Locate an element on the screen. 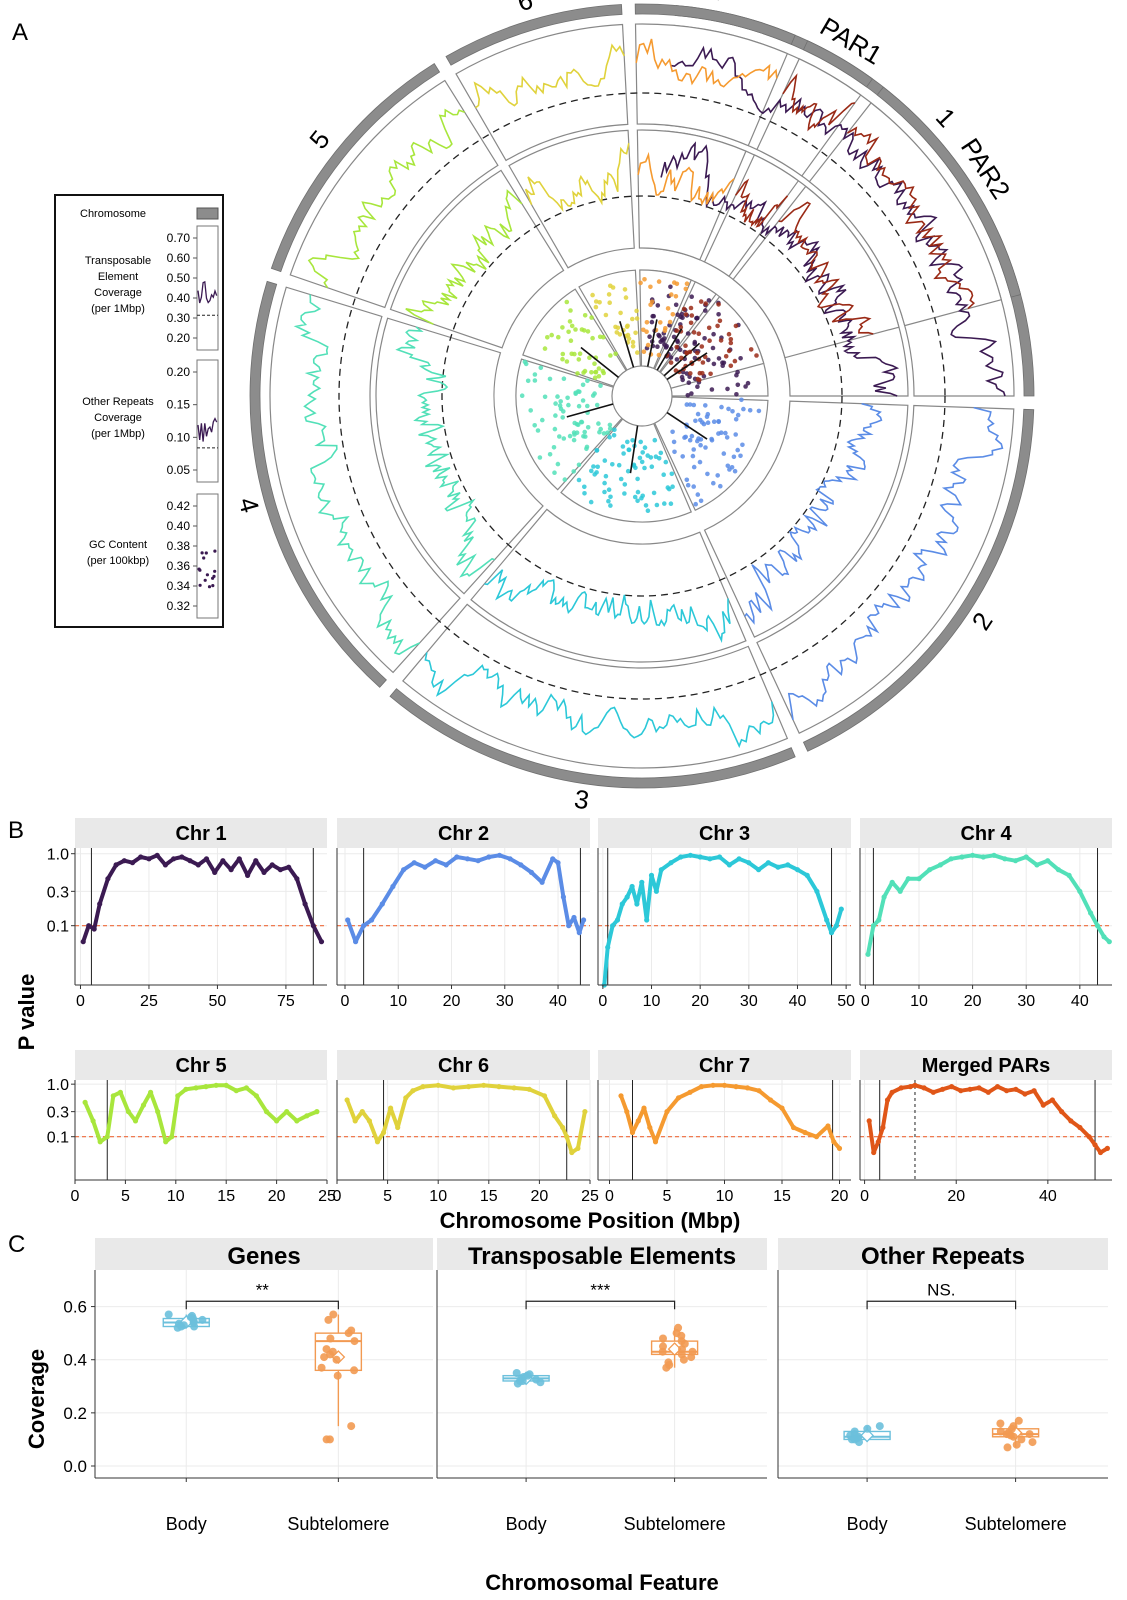 The width and height of the screenshot is (1127, 1600). legend-track-label: (per 100kbp) is located at coordinates (118, 561).